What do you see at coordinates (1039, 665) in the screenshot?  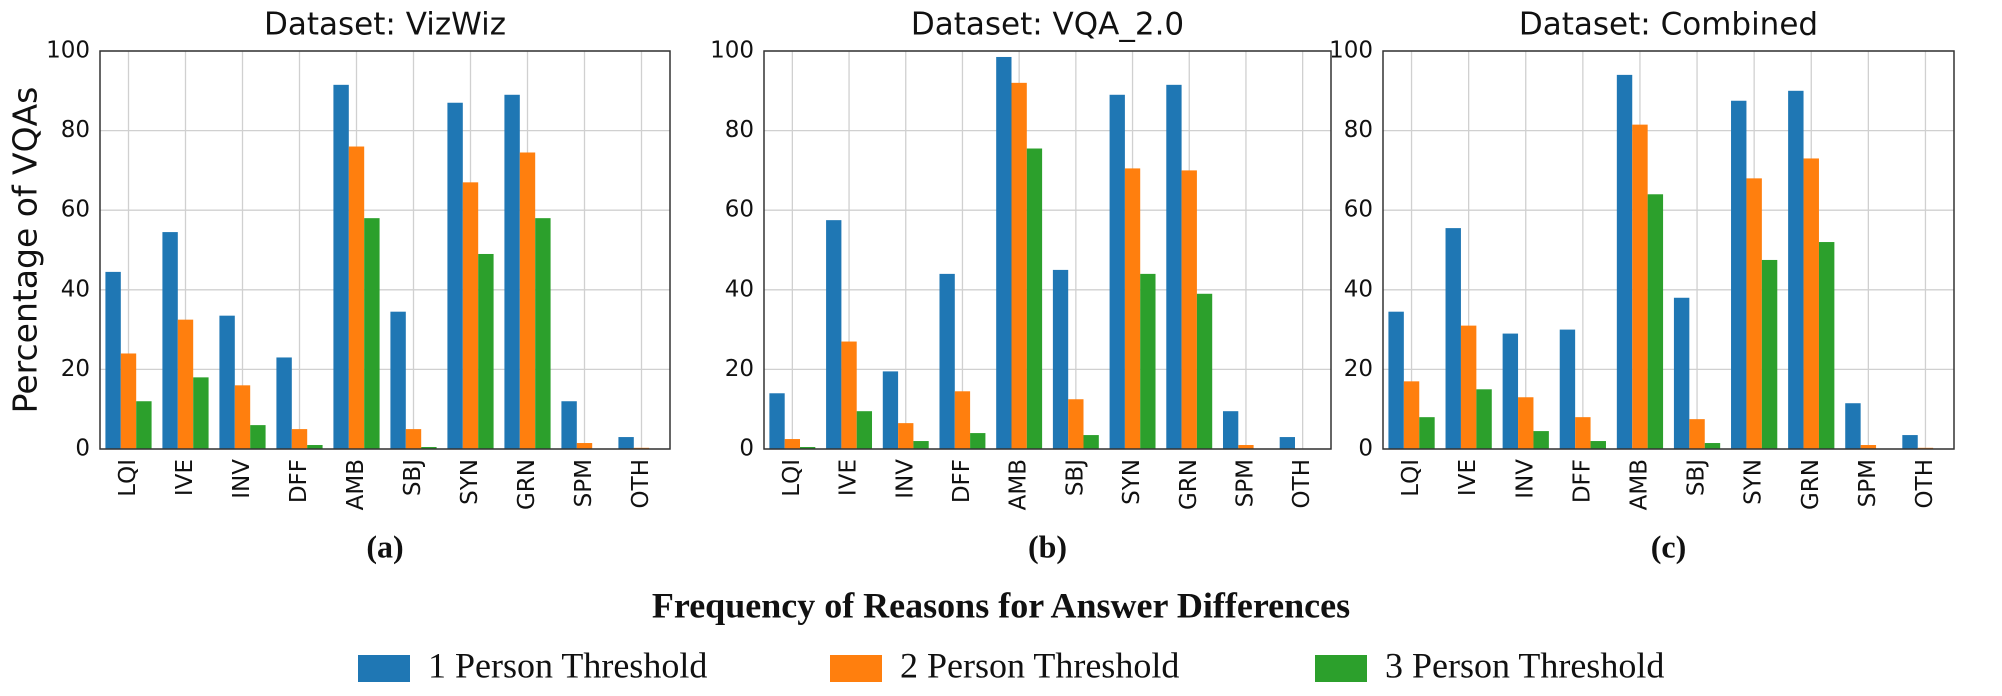 I see `legend-label: 2 Person Threshold` at bounding box center [1039, 665].